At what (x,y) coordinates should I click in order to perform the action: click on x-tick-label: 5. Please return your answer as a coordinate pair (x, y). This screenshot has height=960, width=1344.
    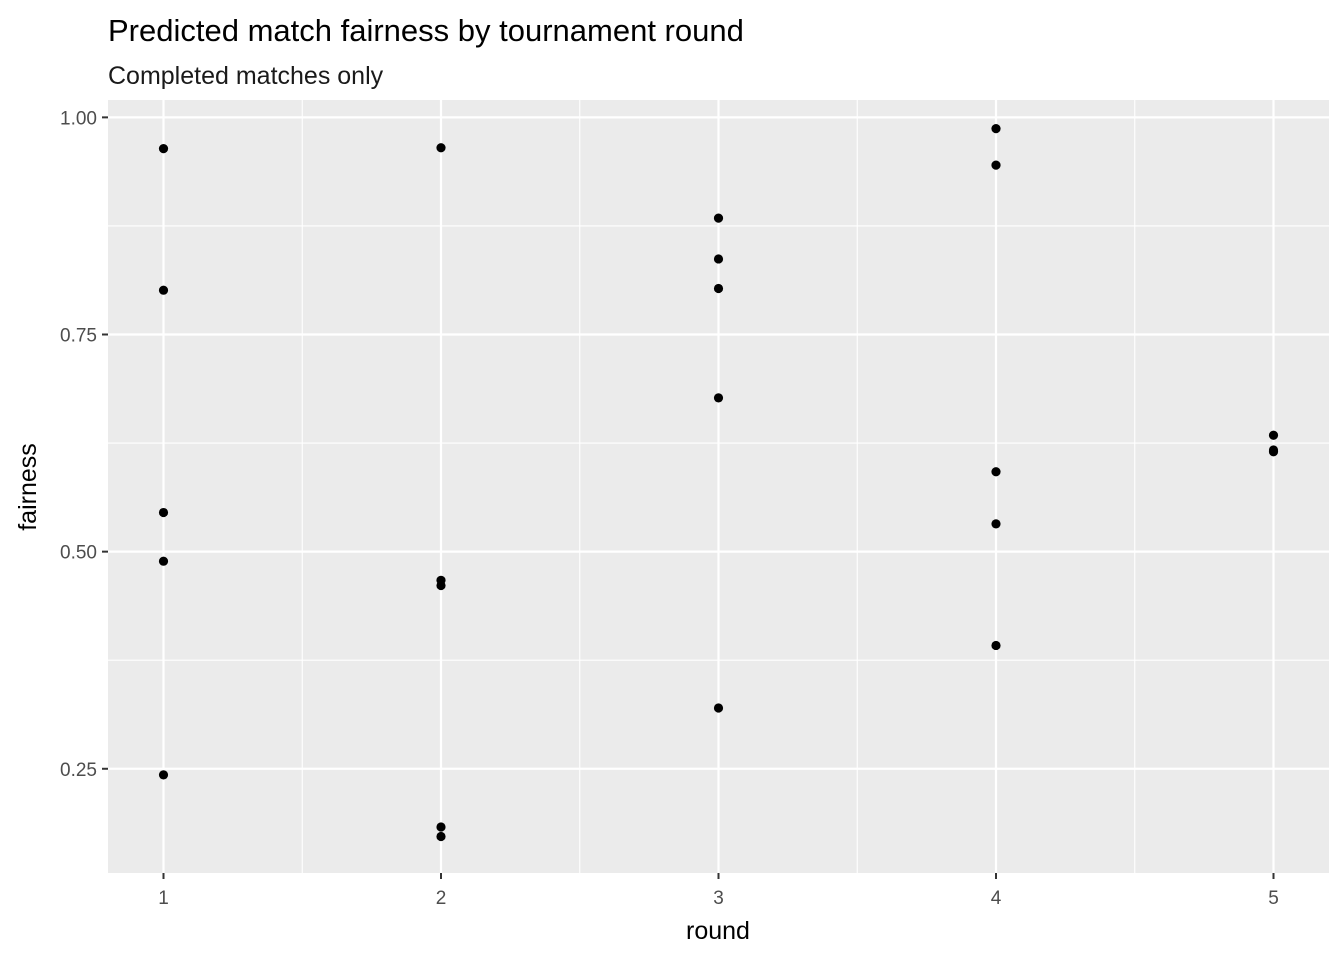
    Looking at the image, I should click on (1273, 898).